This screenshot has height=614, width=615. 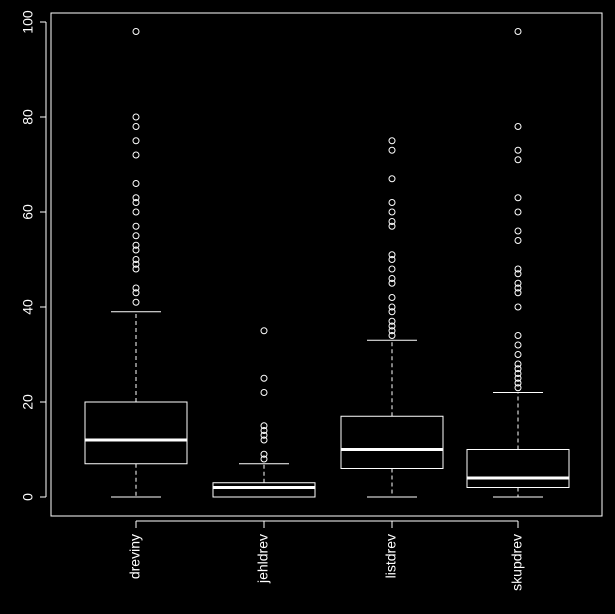 I want to click on box-group-listdrev, so click(x=392, y=317).